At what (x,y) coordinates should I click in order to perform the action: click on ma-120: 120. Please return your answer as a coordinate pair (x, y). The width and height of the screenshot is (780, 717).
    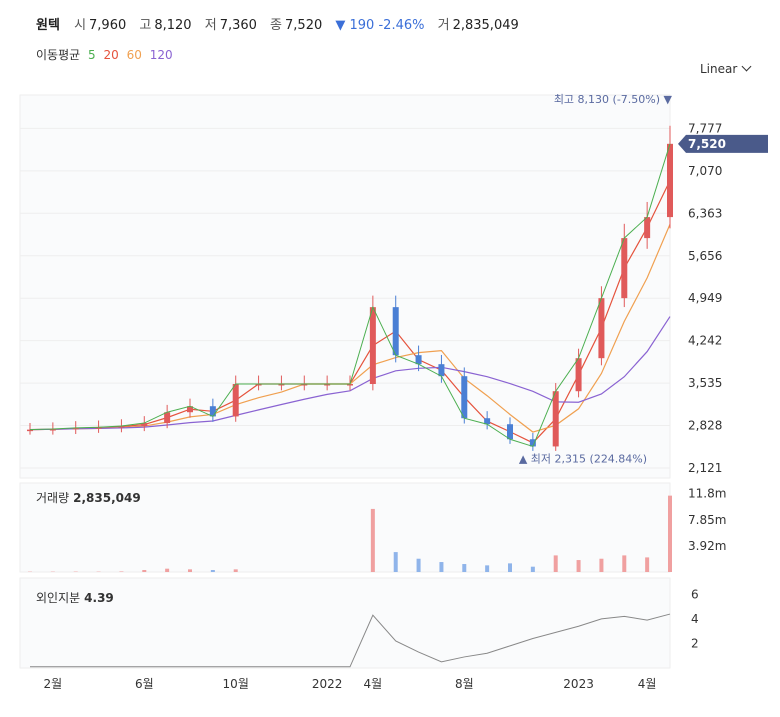
    Looking at the image, I should click on (161, 55).